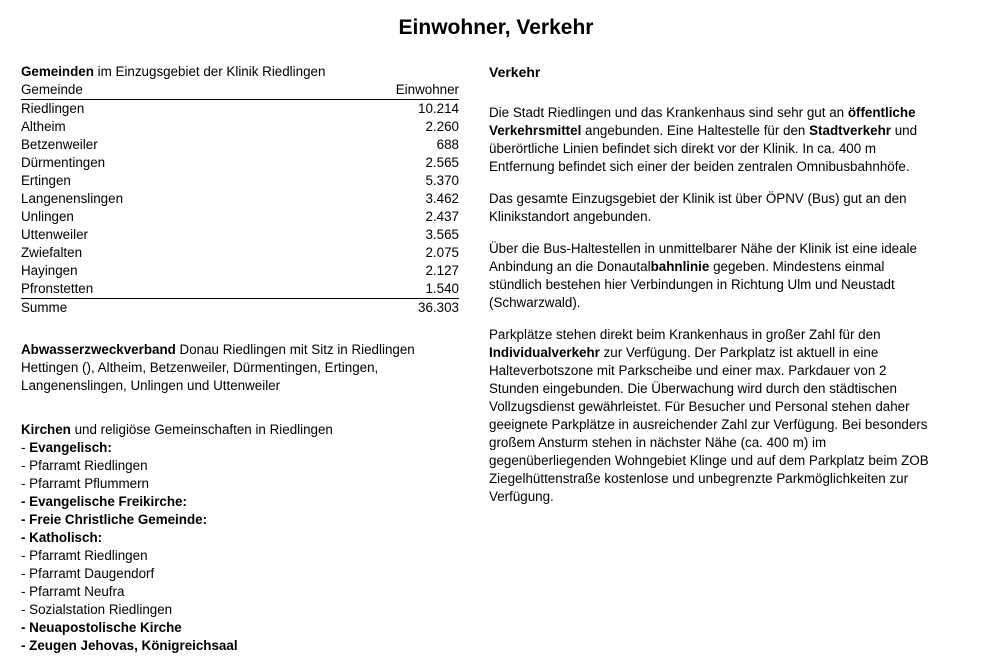  What do you see at coordinates (447, 144) in the screenshot?
I see `einwohner-cell: 688` at bounding box center [447, 144].